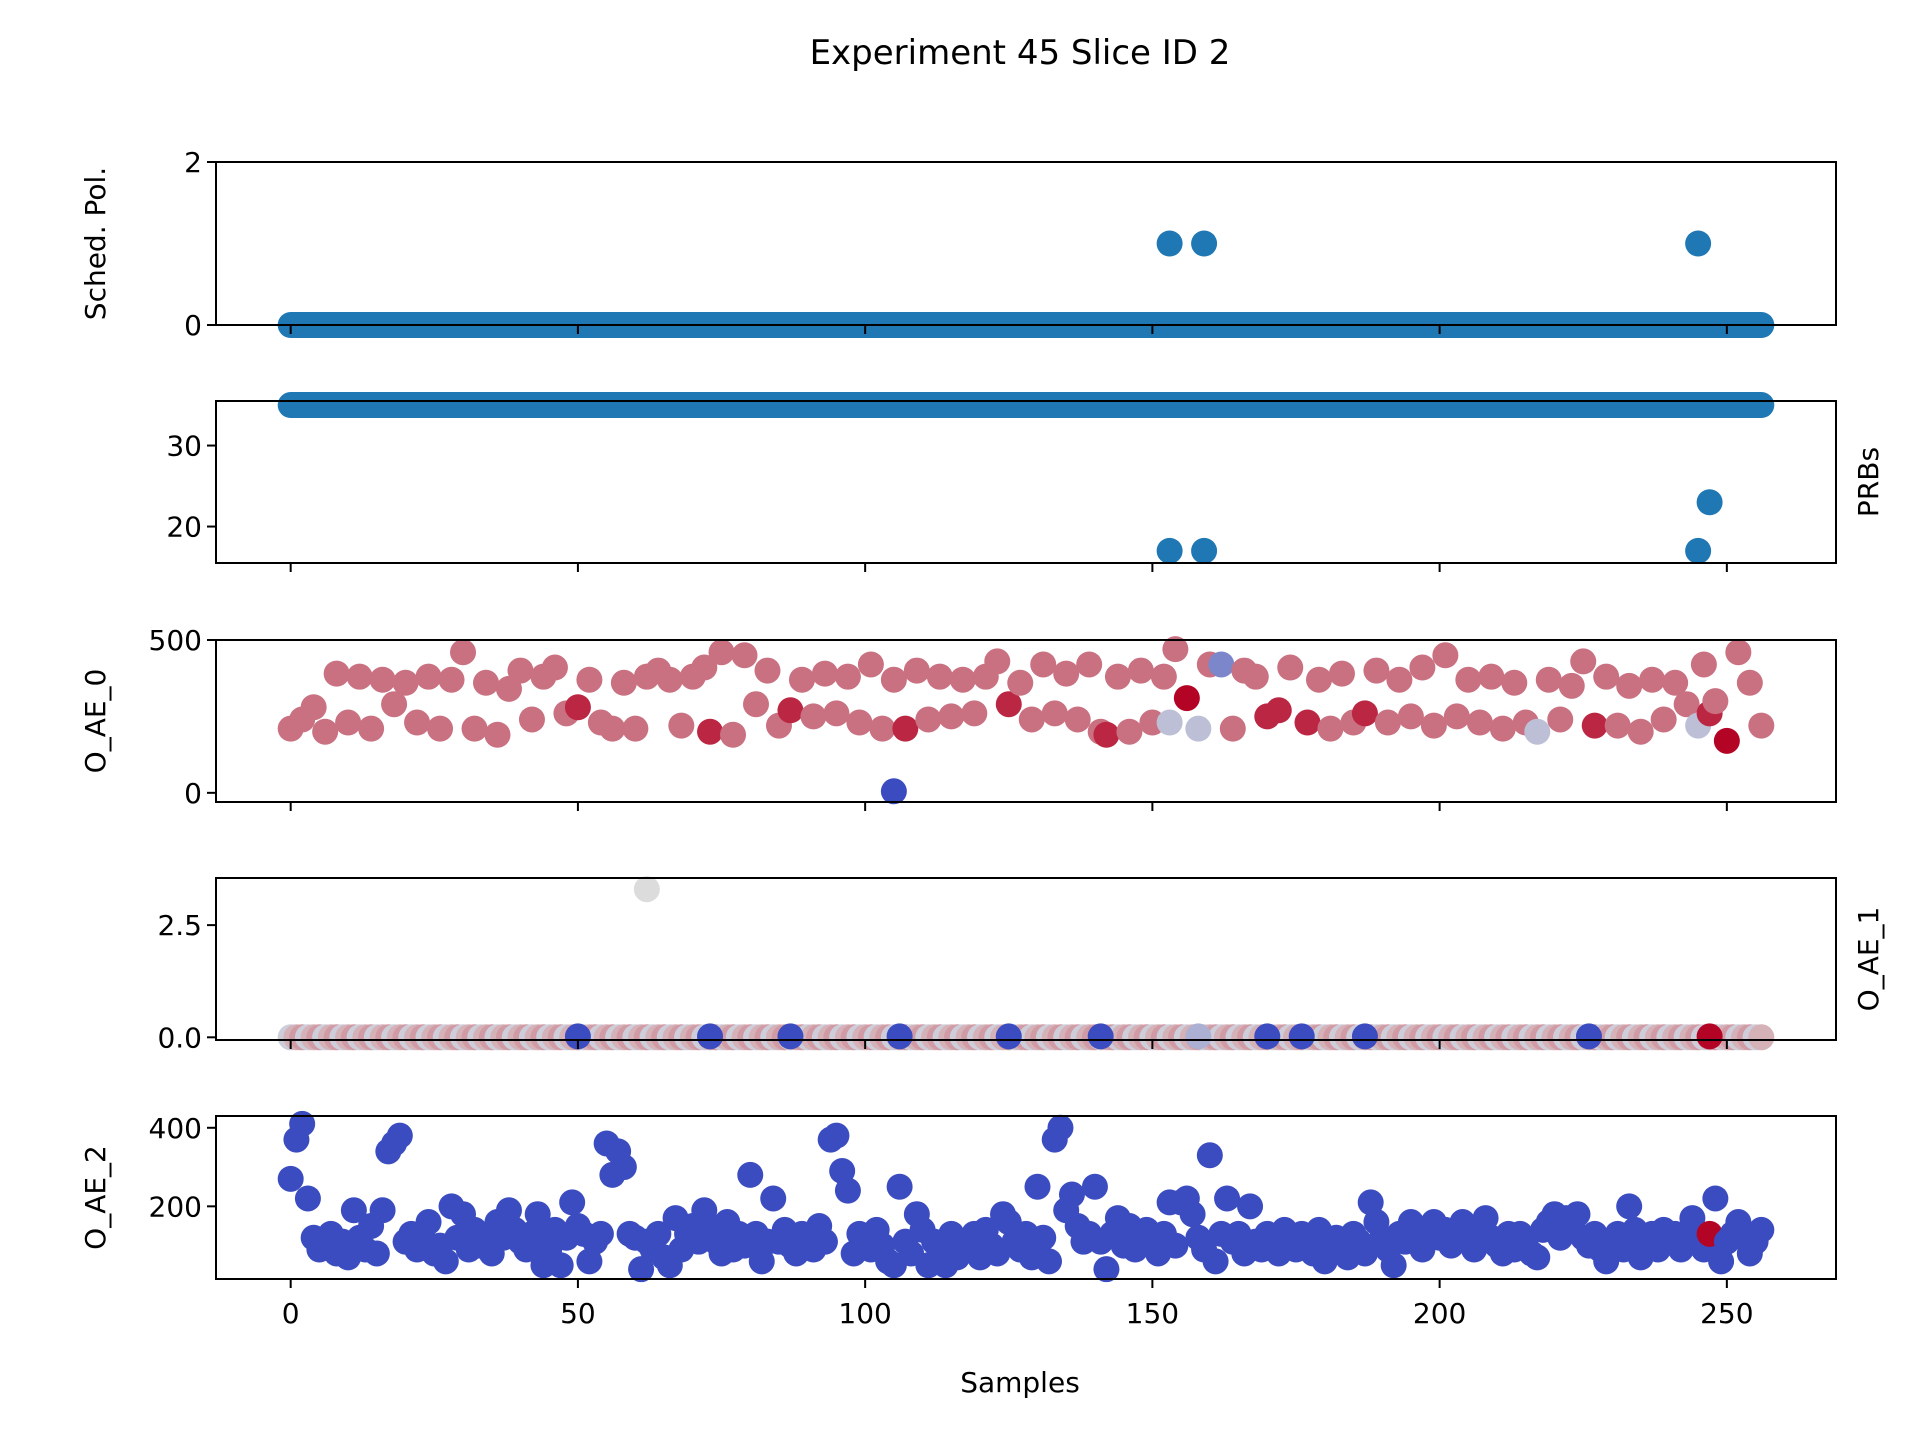 The width and height of the screenshot is (1920, 1440). I want to click on o-ae-1-ytick-label: 2.5, so click(179, 925).